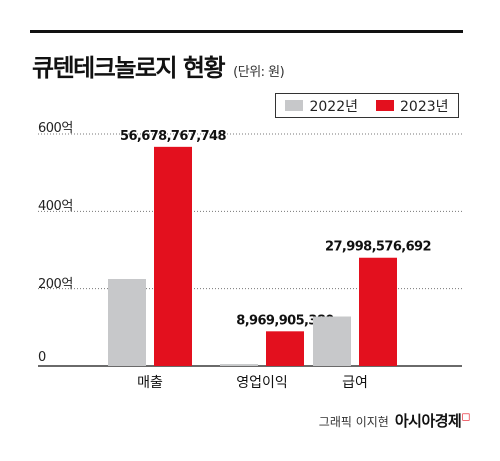 This screenshot has height=461, width=500. I want to click on legend-label-2022: 2022년, so click(333, 106).